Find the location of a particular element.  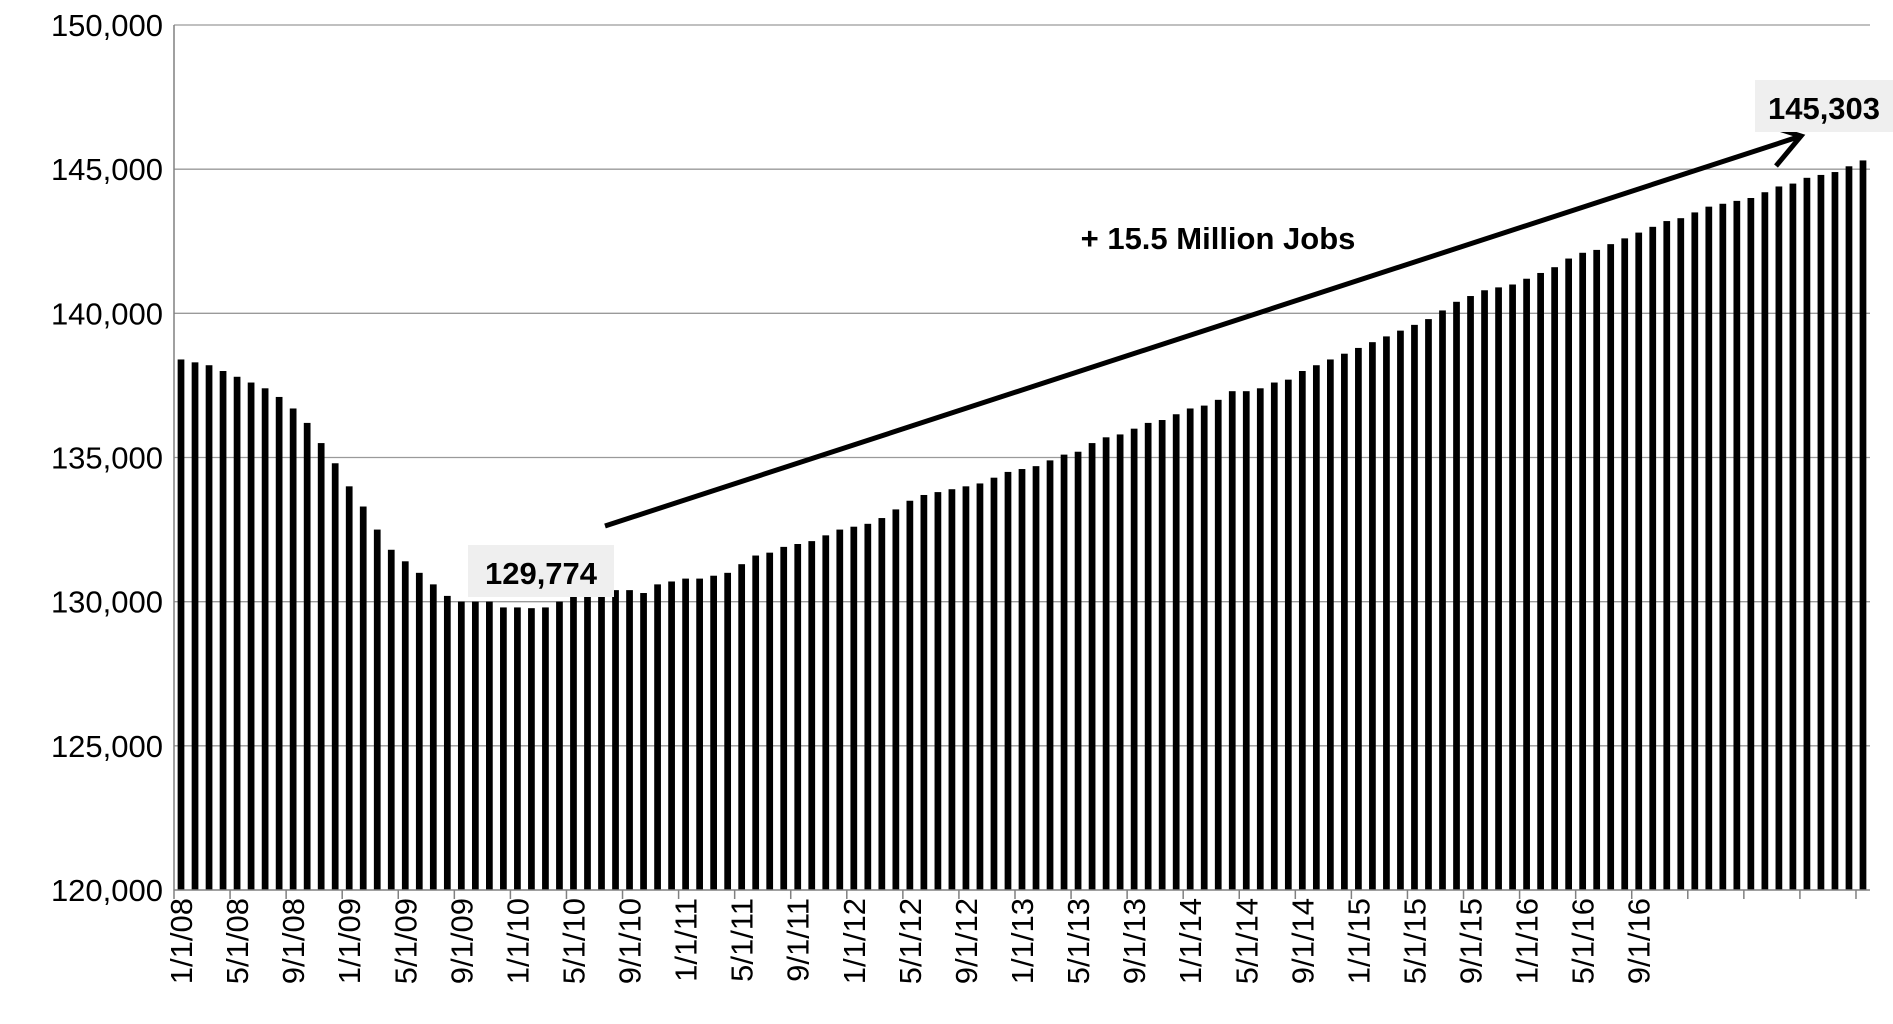

x-tick-label: 5/1/12 is located at coordinates (910, 941).